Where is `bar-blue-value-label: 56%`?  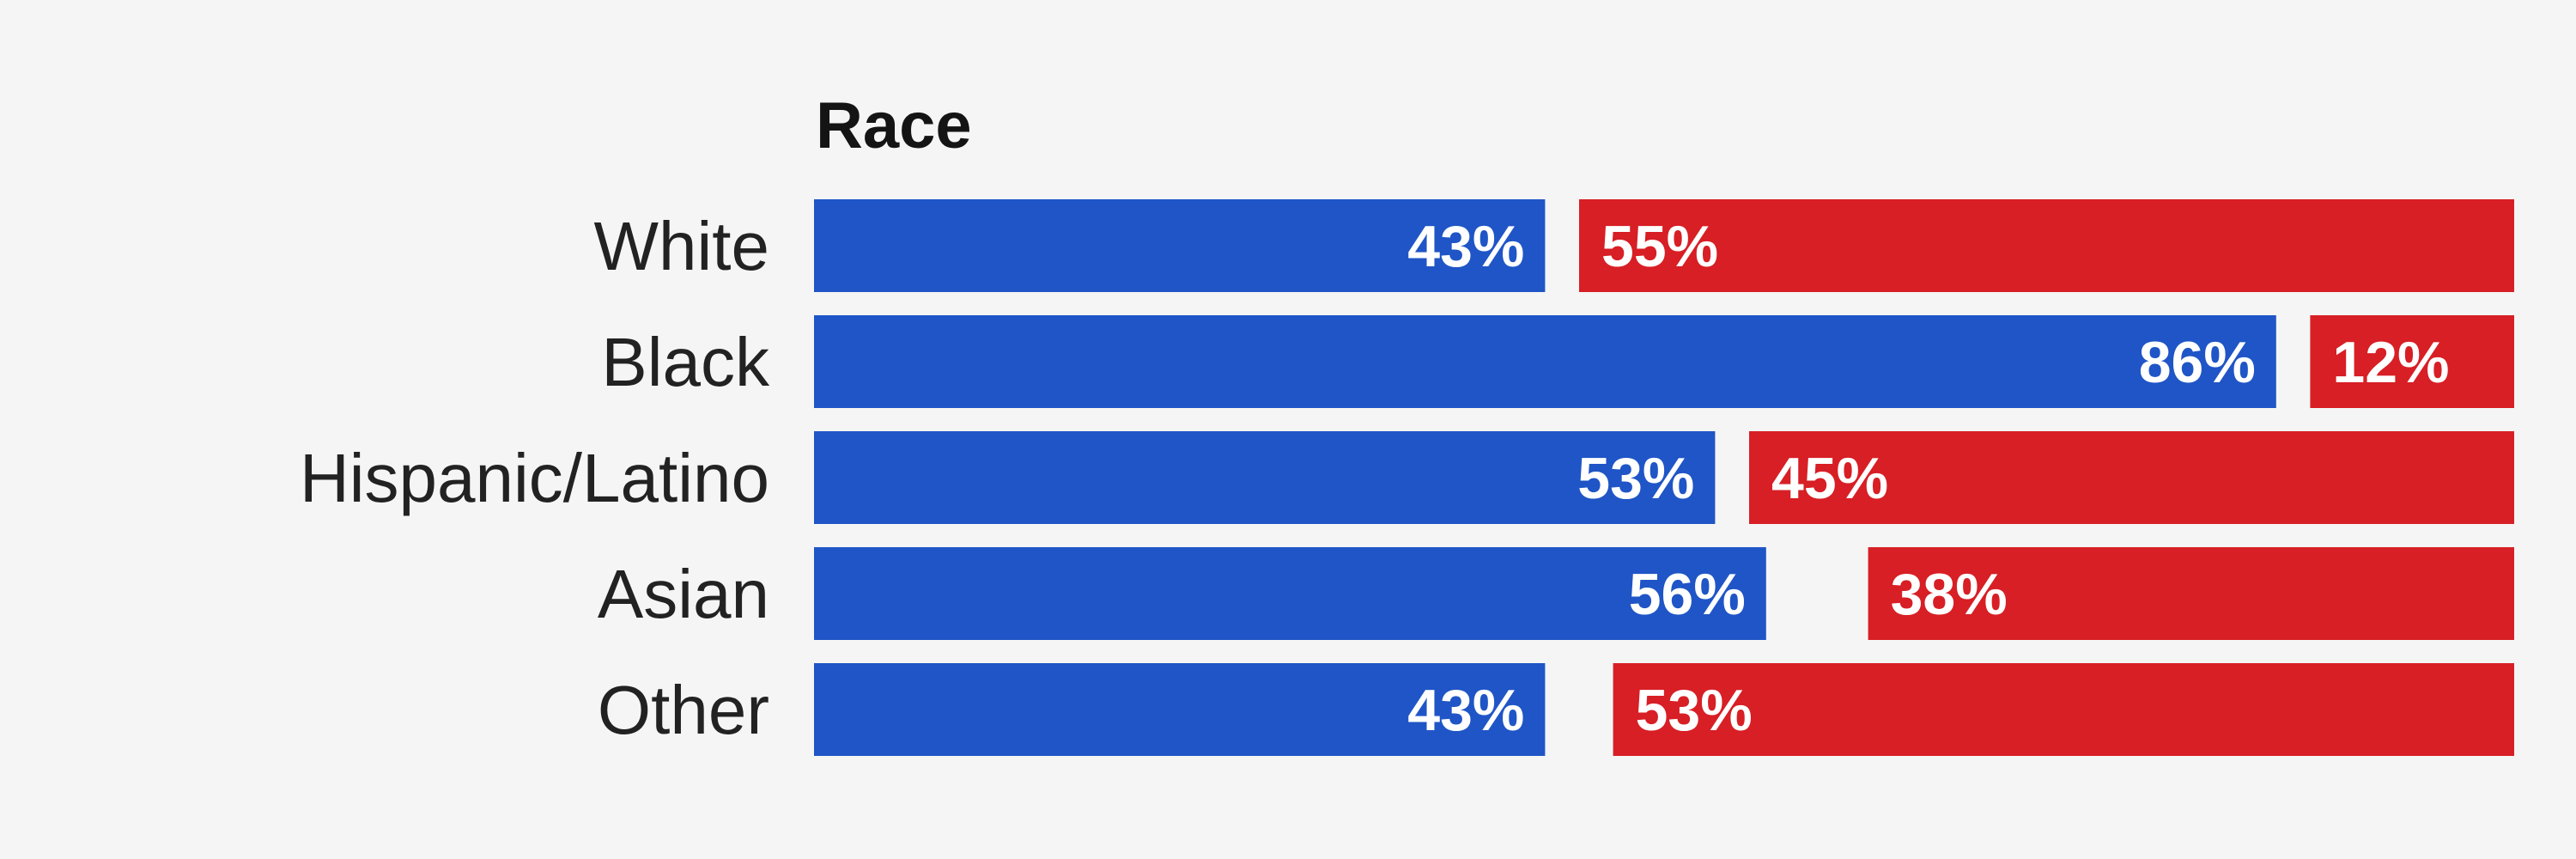 bar-blue-value-label: 56% is located at coordinates (1687, 595).